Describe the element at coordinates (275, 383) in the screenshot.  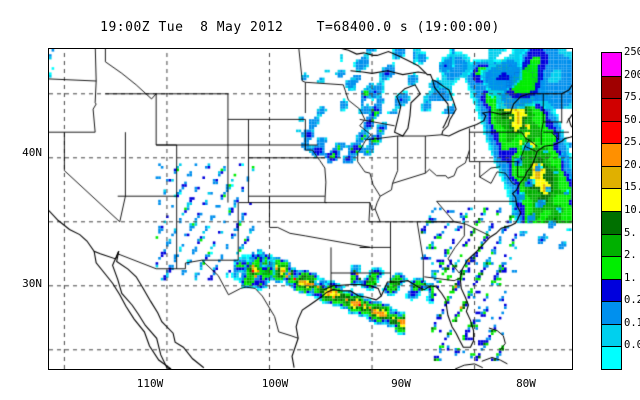
I see `x-tick-label-100w: 100W` at that location.